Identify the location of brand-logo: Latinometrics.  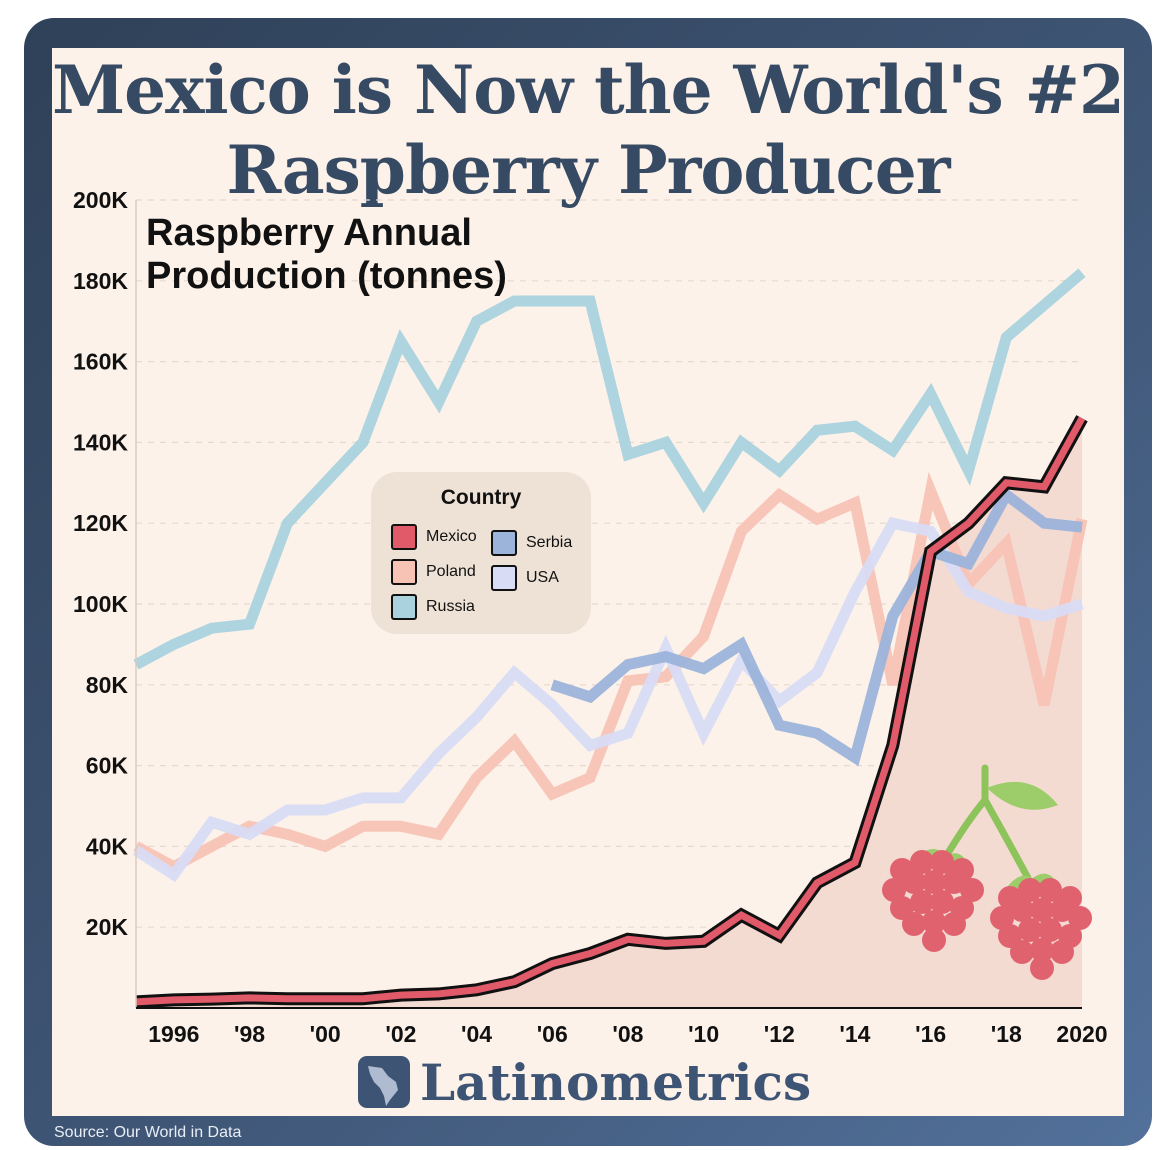
(584, 1082).